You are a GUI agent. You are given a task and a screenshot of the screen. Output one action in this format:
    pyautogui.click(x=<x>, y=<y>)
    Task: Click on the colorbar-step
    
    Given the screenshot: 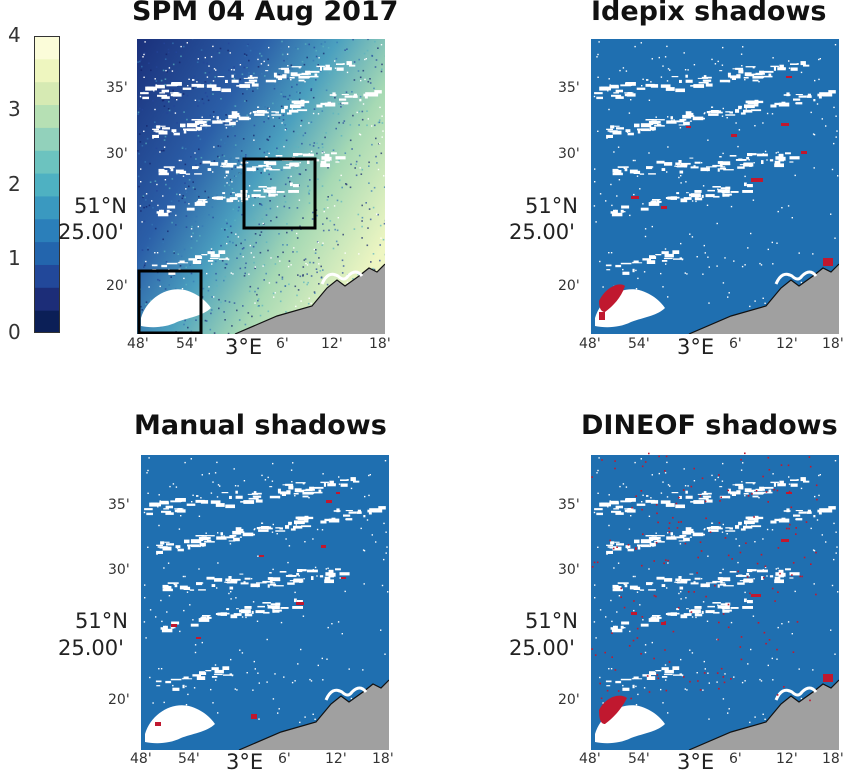 What is the action you would take?
    pyautogui.click(x=47, y=207)
    